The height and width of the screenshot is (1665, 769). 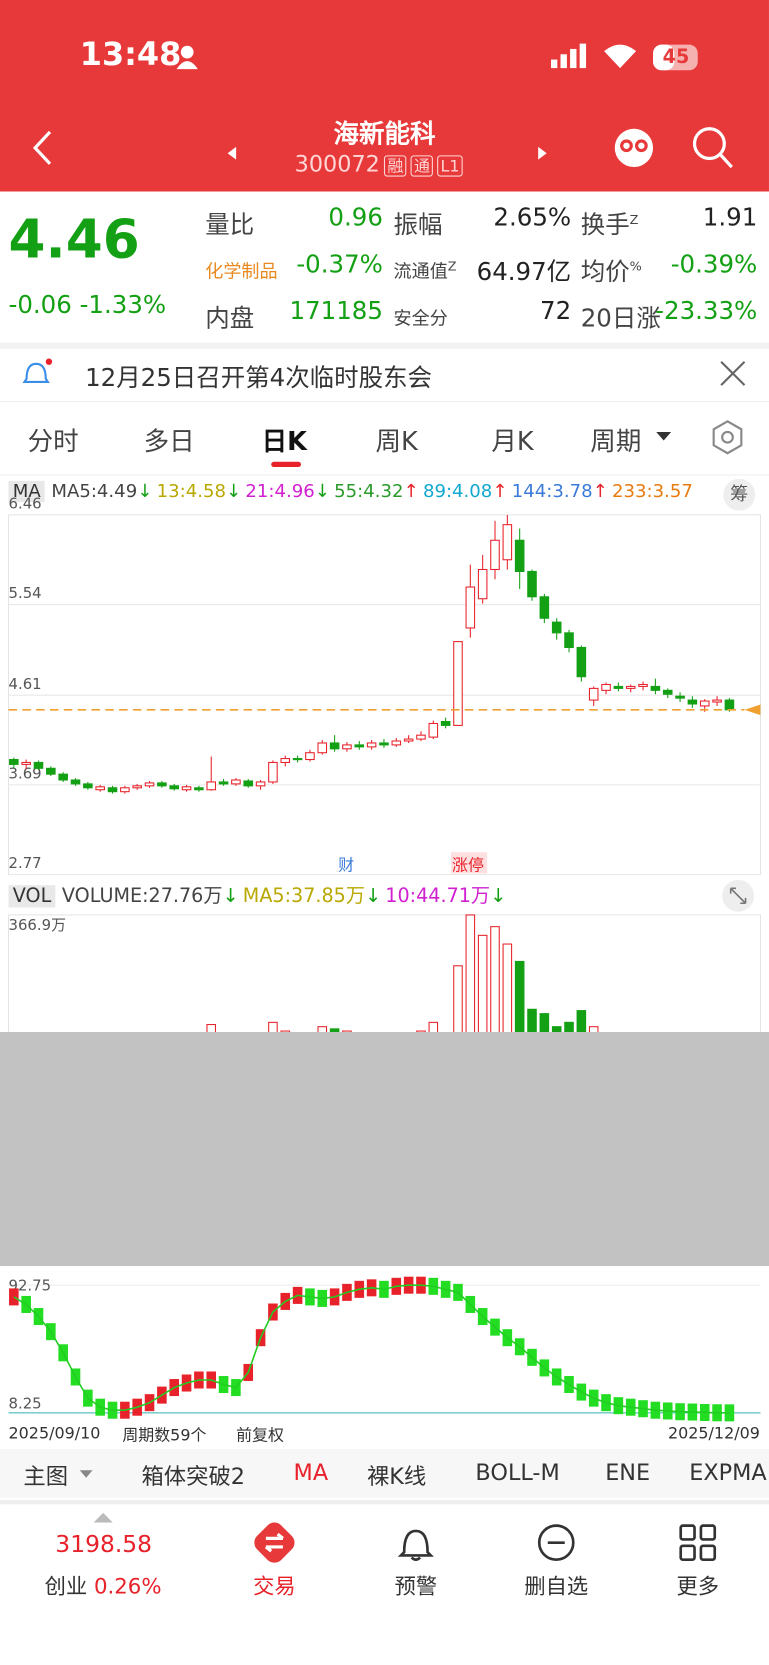 What do you see at coordinates (730, 218) in the screenshot?
I see `stat-value: 1.91` at bounding box center [730, 218].